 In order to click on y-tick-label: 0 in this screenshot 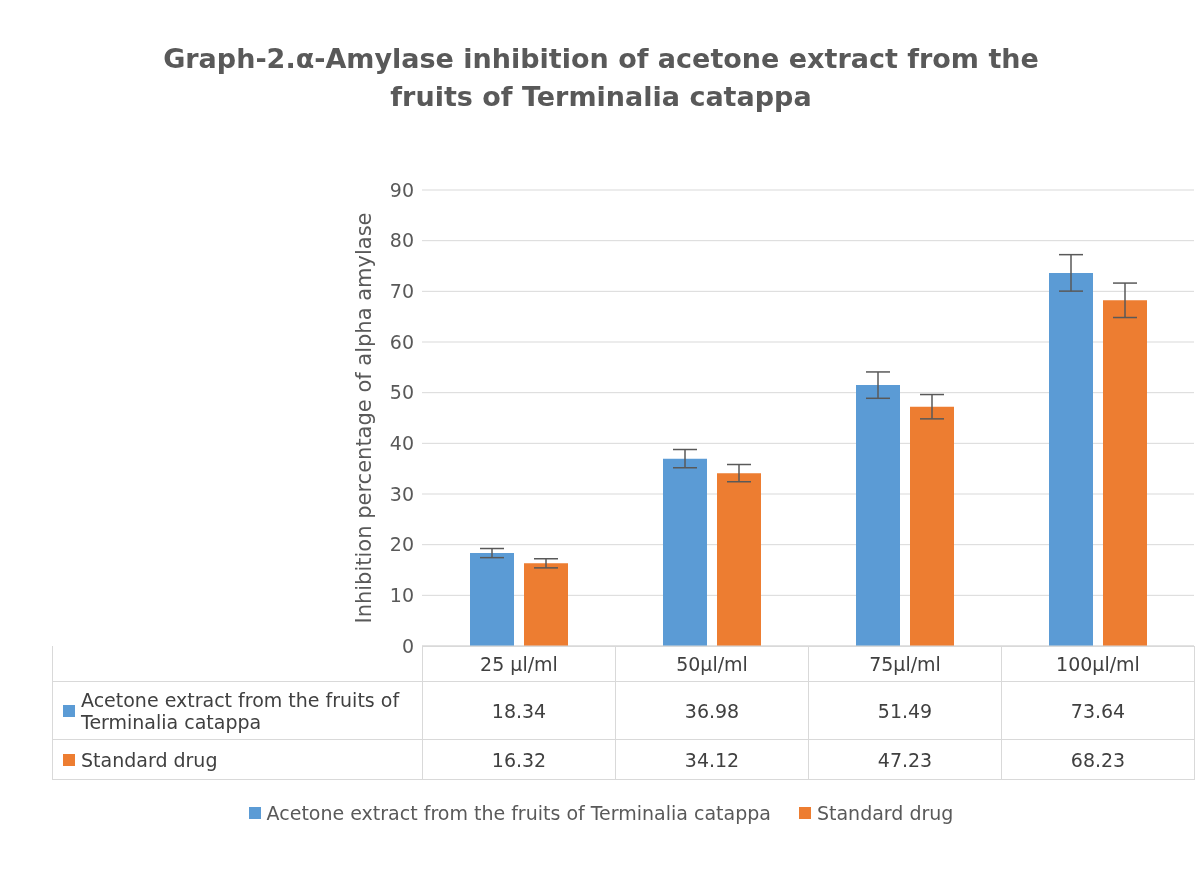, I will do `click(407, 645)`.